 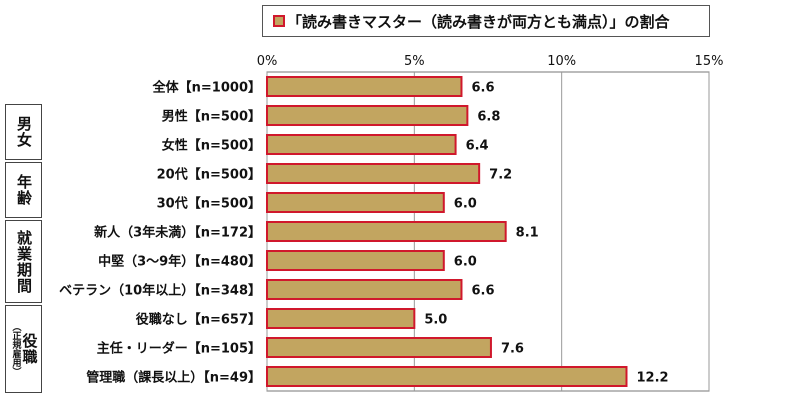 What do you see at coordinates (15, 349) in the screenshot?
I see `group-sublabel: （正規雇用）` at bounding box center [15, 349].